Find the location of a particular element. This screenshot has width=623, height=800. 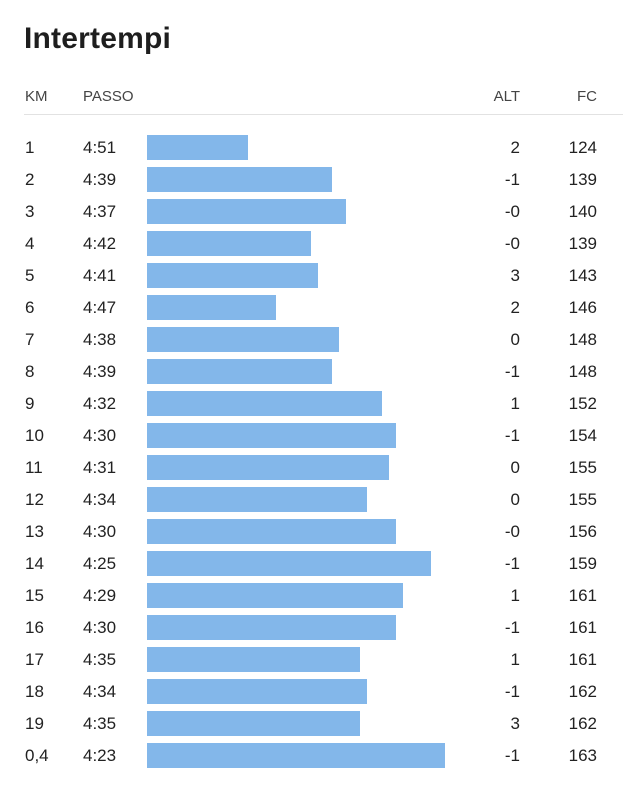

split-row: 0,4 4:23 -1 163 is located at coordinates (311, 756).